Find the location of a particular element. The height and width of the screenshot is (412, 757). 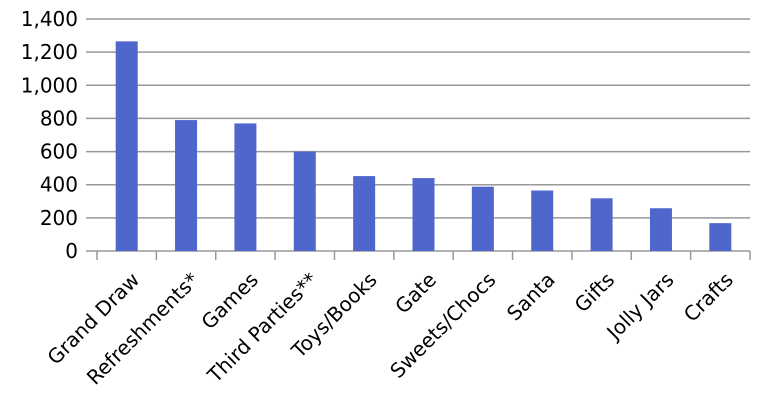

x-tick-label: Sweets/Chocs is located at coordinates (442, 325).